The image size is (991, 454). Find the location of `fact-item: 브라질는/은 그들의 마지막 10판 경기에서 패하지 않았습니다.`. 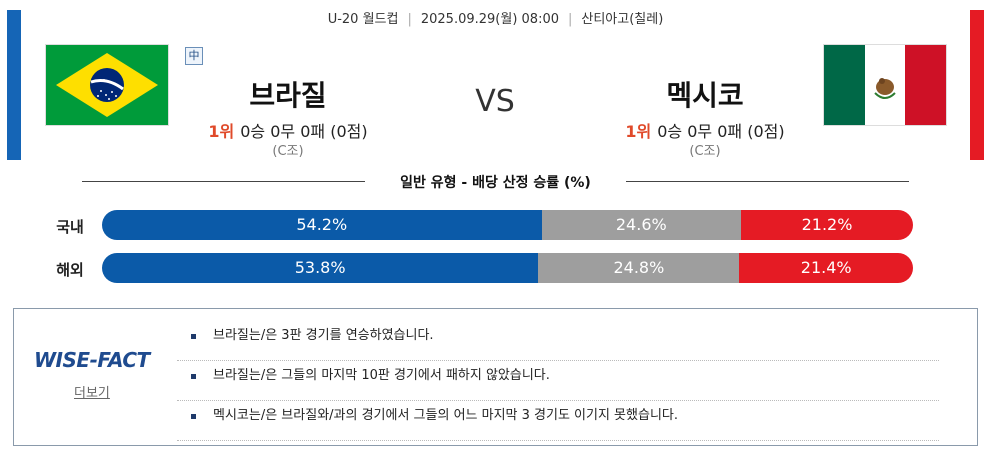

fact-item: 브라질는/은 그들의 마지막 10판 경기에서 패하지 않았습니다. is located at coordinates (558, 381).